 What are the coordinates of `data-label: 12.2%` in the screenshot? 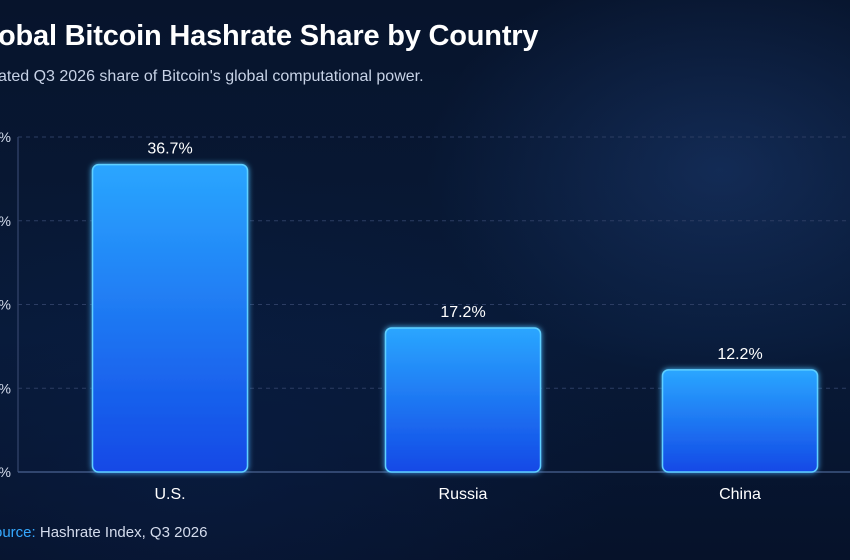 It's located at (739, 354).